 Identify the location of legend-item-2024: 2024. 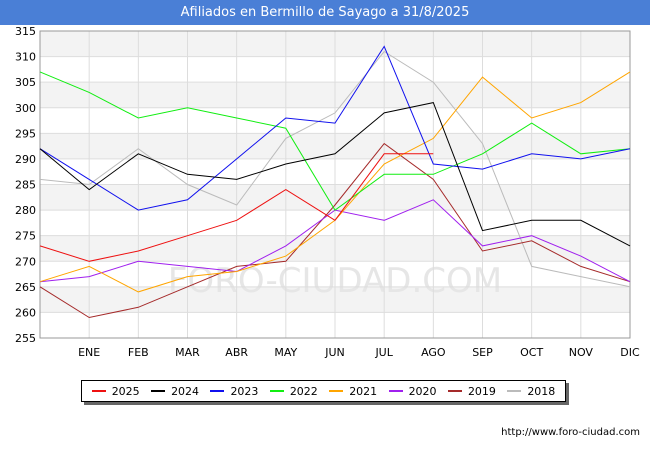
(175, 391).